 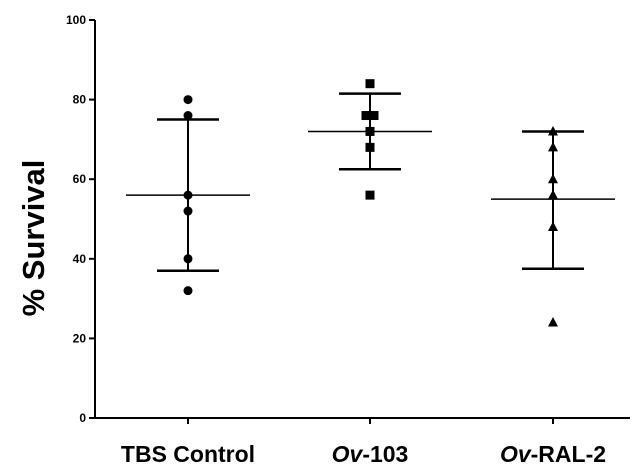 I want to click on y-axis-title: % Survival, so click(x=33, y=238).